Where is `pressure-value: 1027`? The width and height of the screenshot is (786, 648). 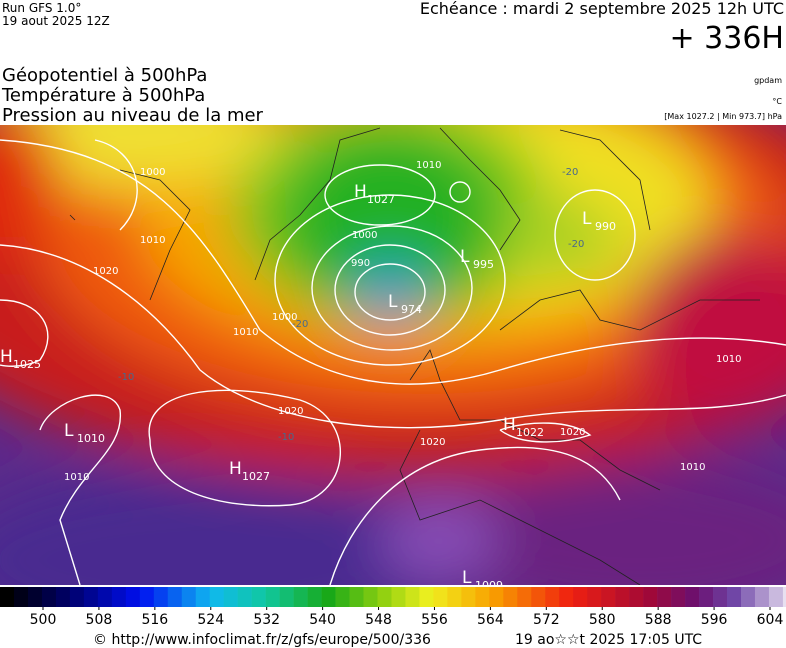
pressure-value: 1027 is located at coordinates (381, 199).